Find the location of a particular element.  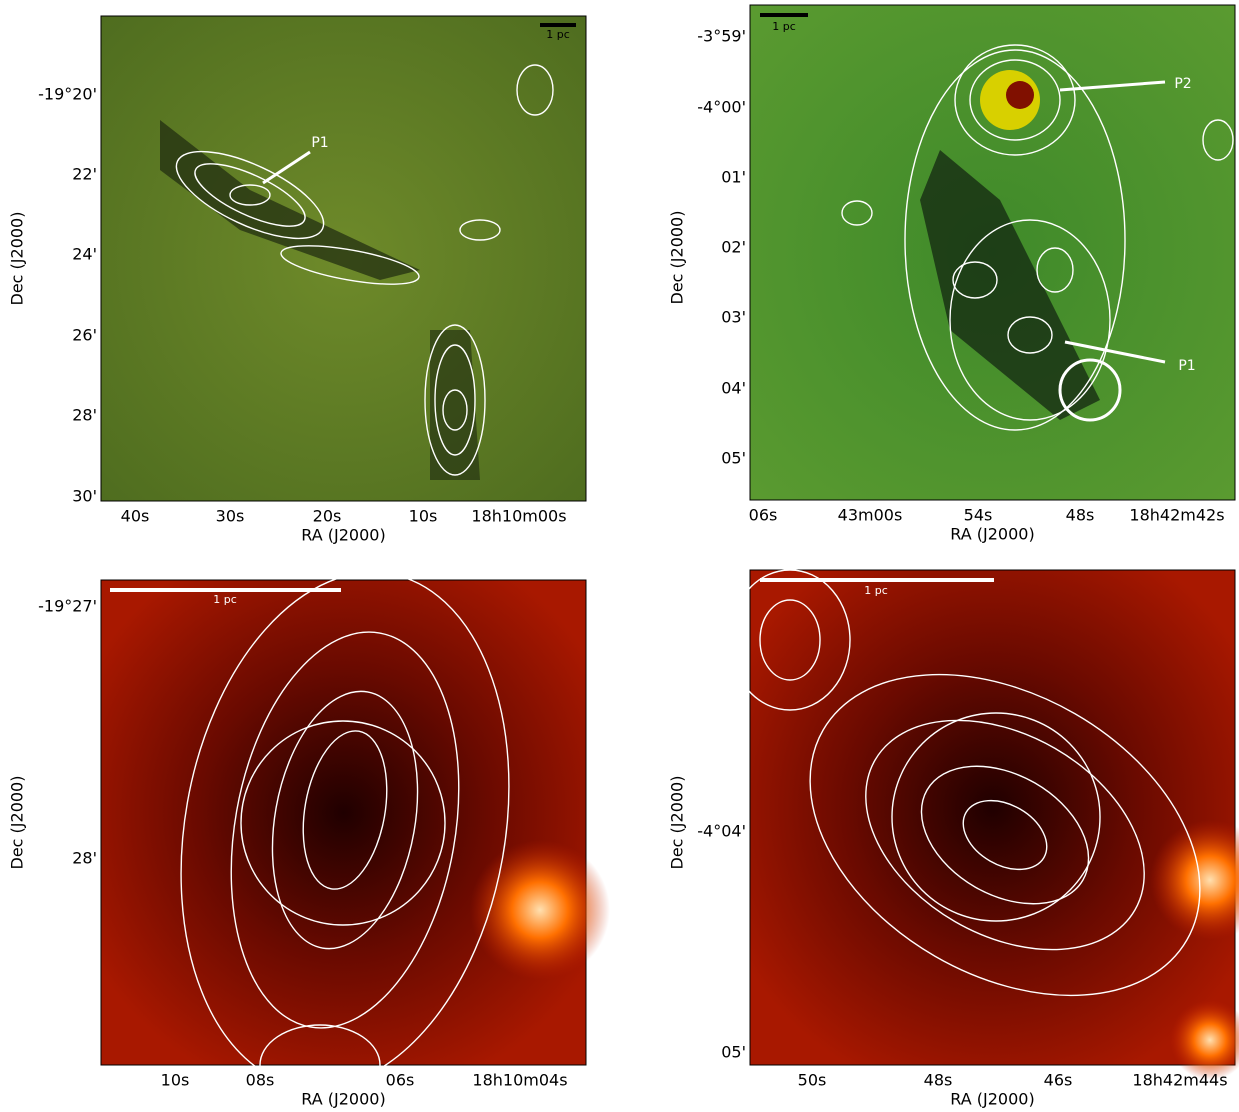

y-tick-label: 26' is located at coordinates (84, 335).